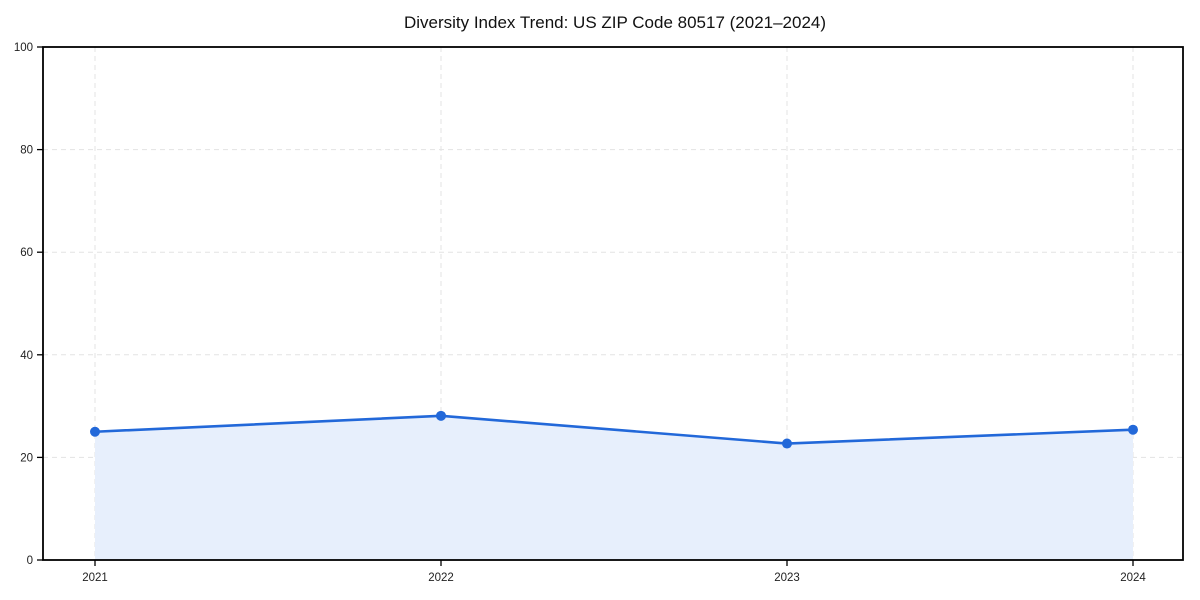 The width and height of the screenshot is (1200, 600). What do you see at coordinates (26, 356) in the screenshot?
I see `y-tick-label: 40` at bounding box center [26, 356].